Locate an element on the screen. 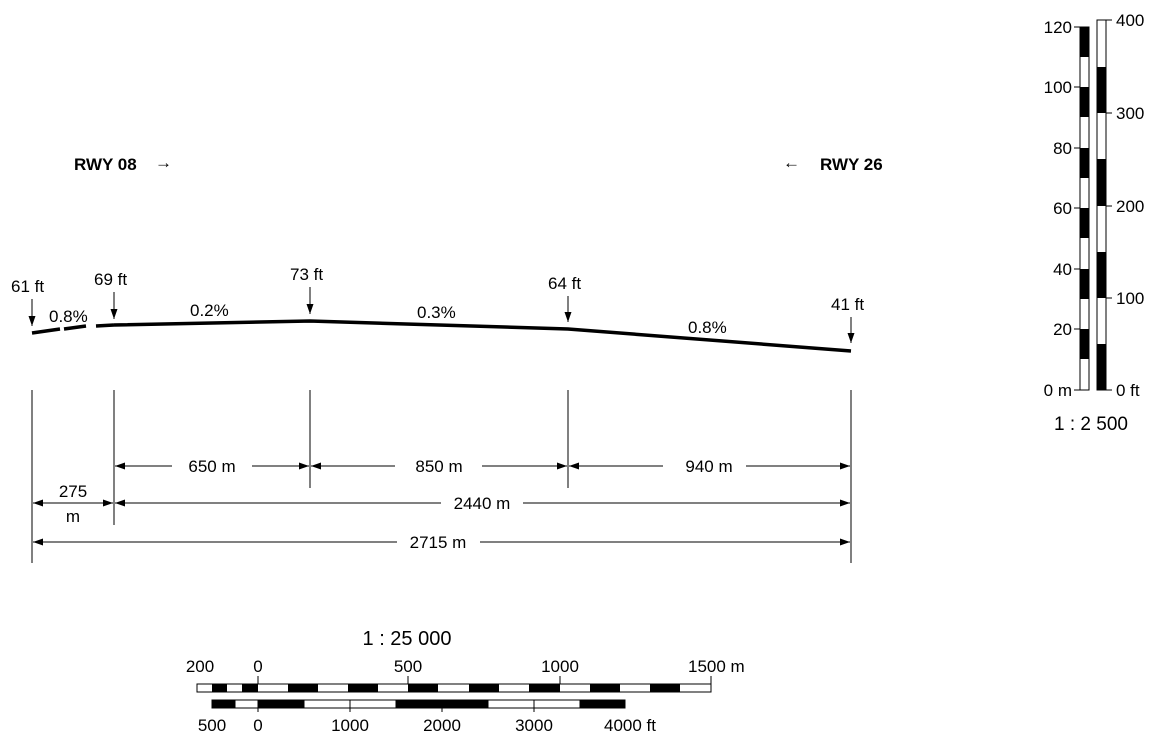 The image size is (1158, 735). rwy-08-arrow-icon: → is located at coordinates (163, 162).